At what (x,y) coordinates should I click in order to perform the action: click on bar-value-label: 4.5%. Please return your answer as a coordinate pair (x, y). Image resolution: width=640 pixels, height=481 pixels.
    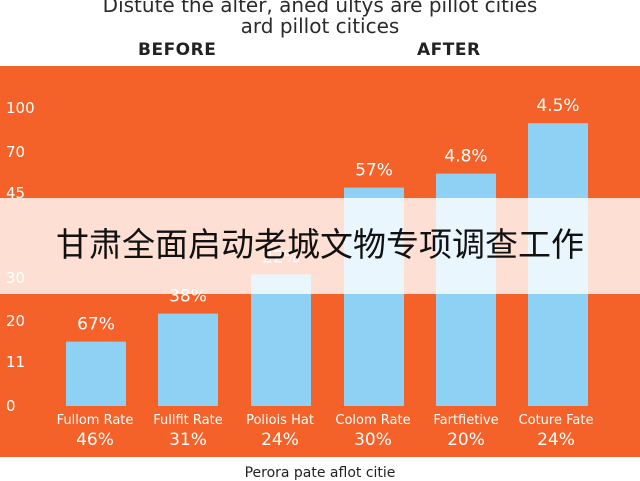
    Looking at the image, I should click on (557, 106).